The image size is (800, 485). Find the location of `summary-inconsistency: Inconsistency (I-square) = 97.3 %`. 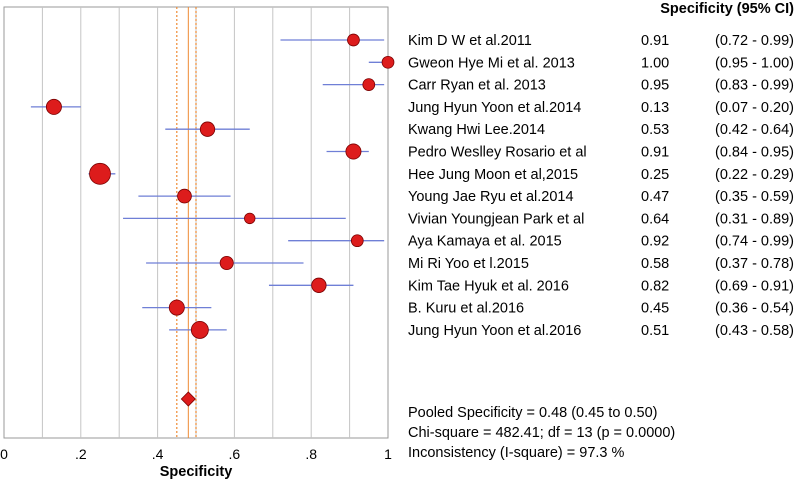

summary-inconsistency: Inconsistency (I-square) = 97.3 % is located at coordinates (516, 453).